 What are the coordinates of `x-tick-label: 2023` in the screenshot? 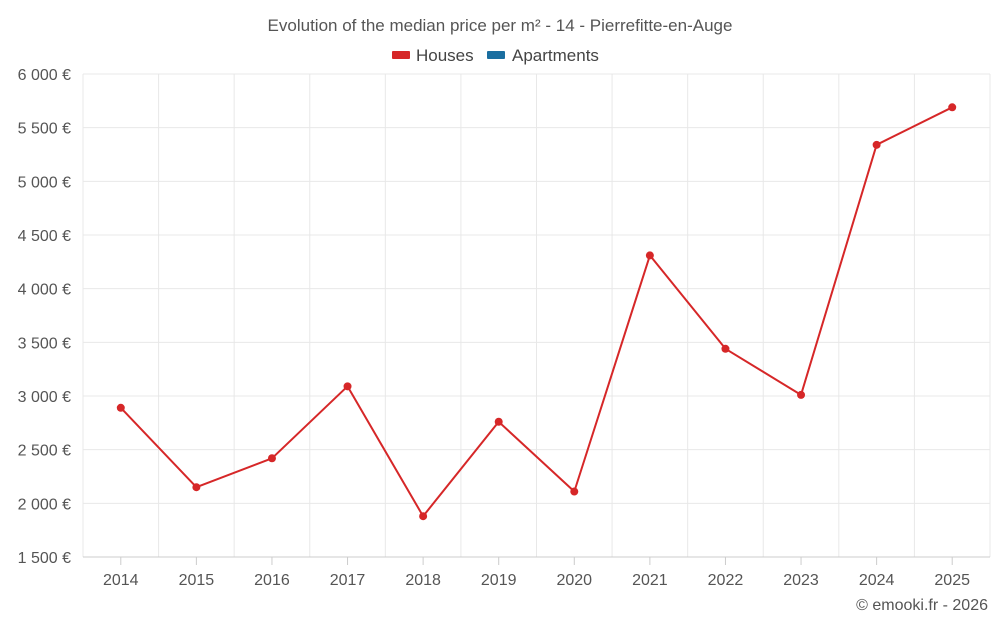 It's located at (801, 580).